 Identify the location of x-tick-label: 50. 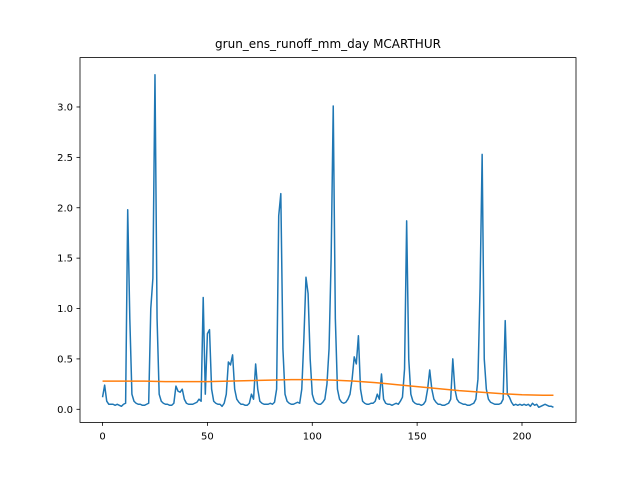
(207, 436).